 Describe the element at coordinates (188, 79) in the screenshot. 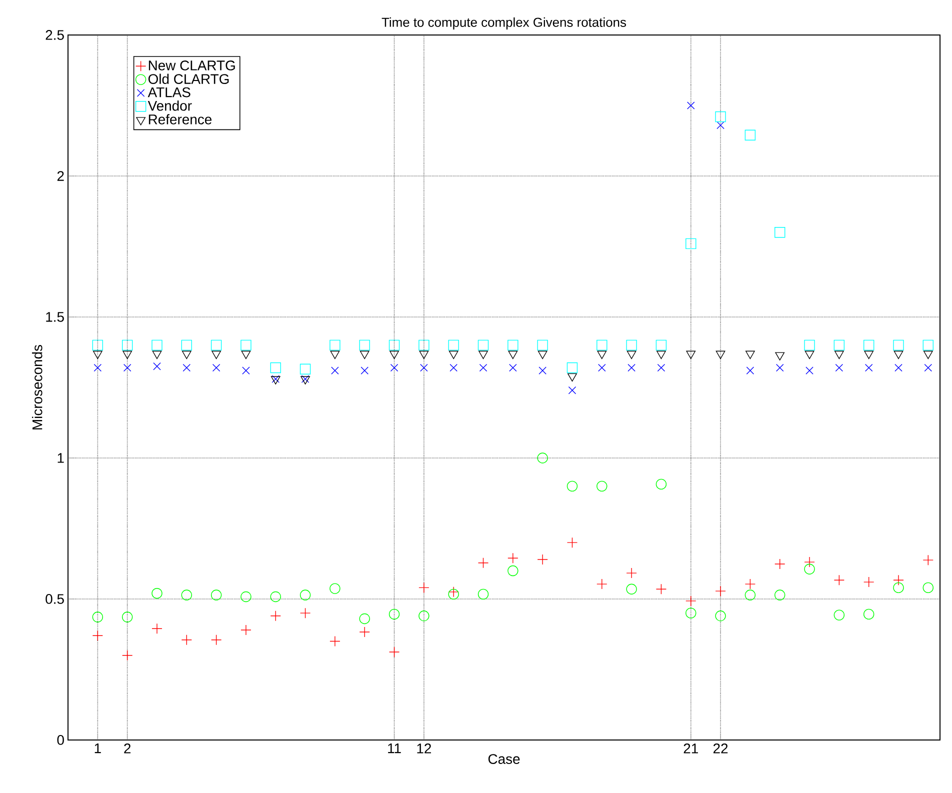

I see `legend-label: Old CLARTG` at that location.